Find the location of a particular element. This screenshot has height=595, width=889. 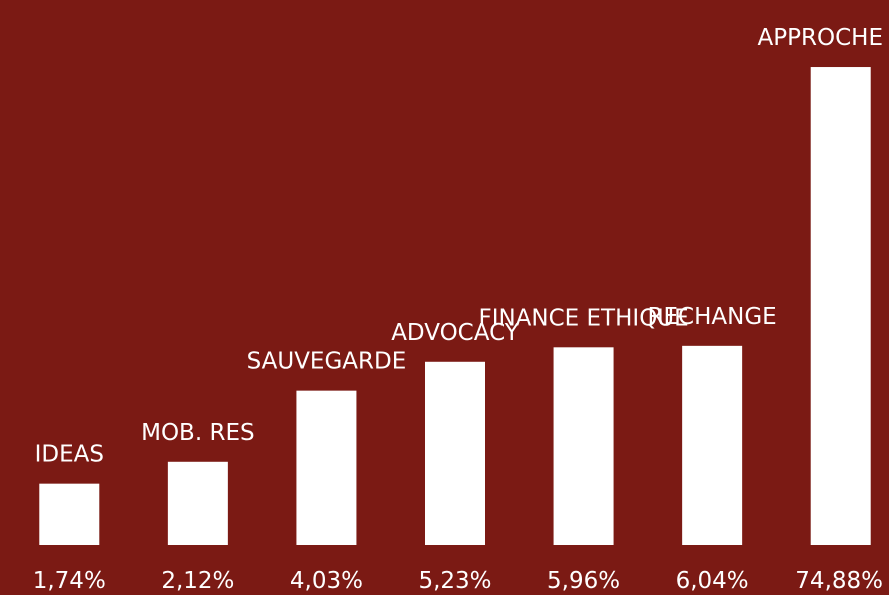

category-label: SAUVEGARDE is located at coordinates (327, 362).